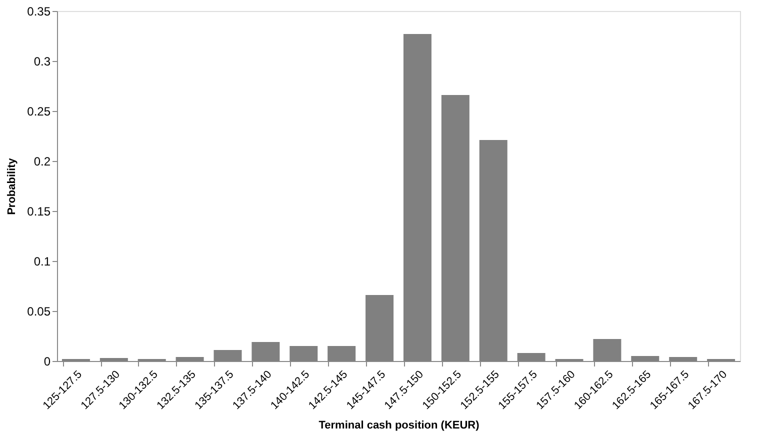  What do you see at coordinates (39, 211) in the screenshot?
I see `y-tick-label: 0.15` at bounding box center [39, 211].